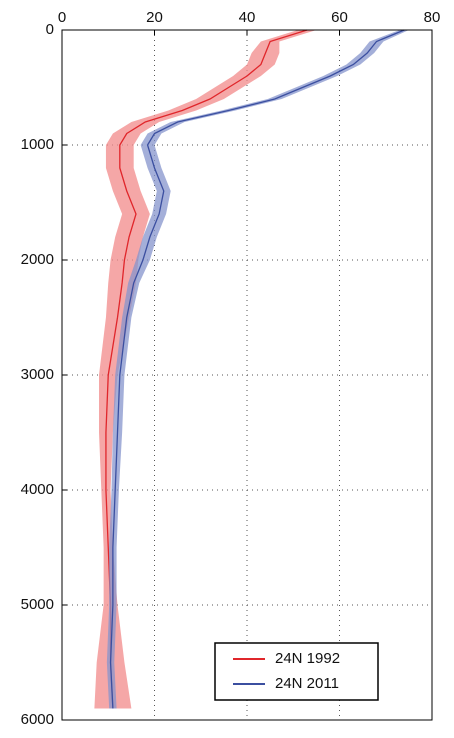  What do you see at coordinates (37, 719) in the screenshot?
I see `y-tick-label: 6000` at bounding box center [37, 719].